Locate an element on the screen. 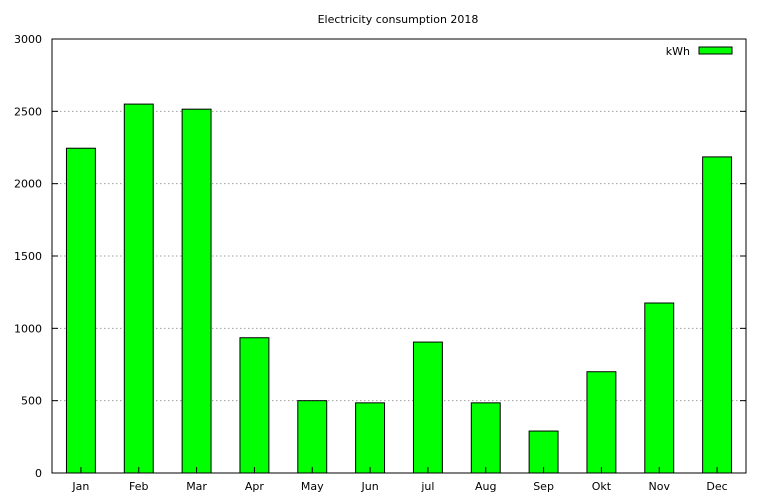 The image size is (768, 500). x-tick-label: Sep is located at coordinates (543, 486).